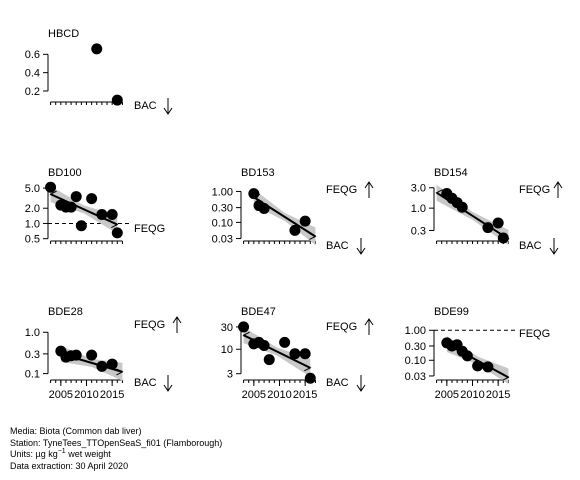 The width and height of the screenshot is (580, 480). Describe the element at coordinates (34, 454) in the screenshot. I see `footer-units-prefix: Units: µg kg` at that location.